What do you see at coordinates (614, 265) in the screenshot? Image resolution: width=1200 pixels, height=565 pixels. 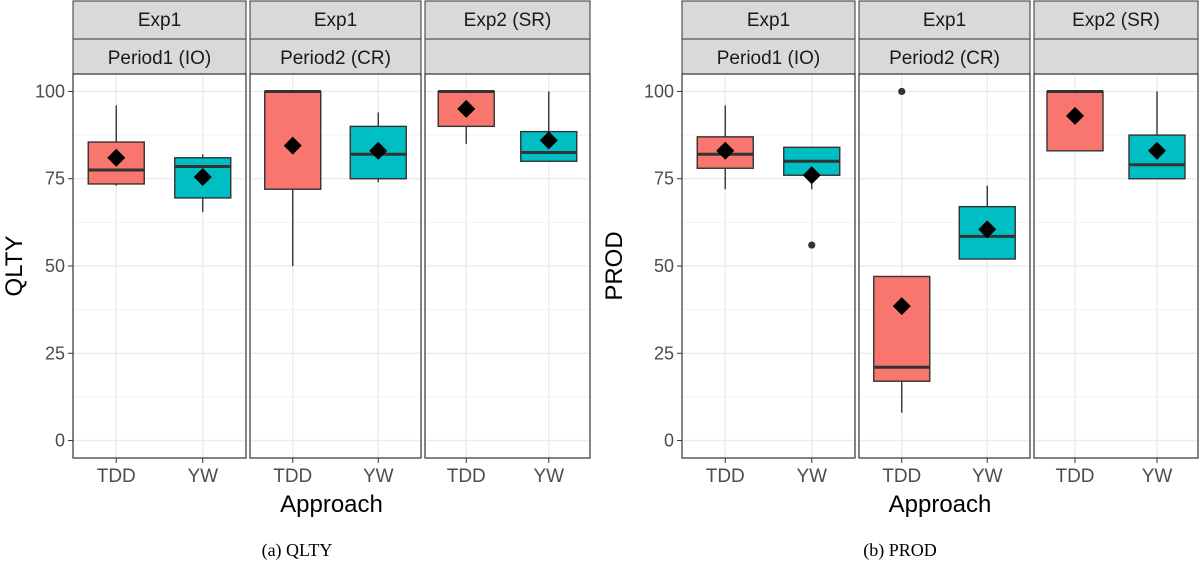 I see `y-axis-title: PROD` at bounding box center [614, 265].